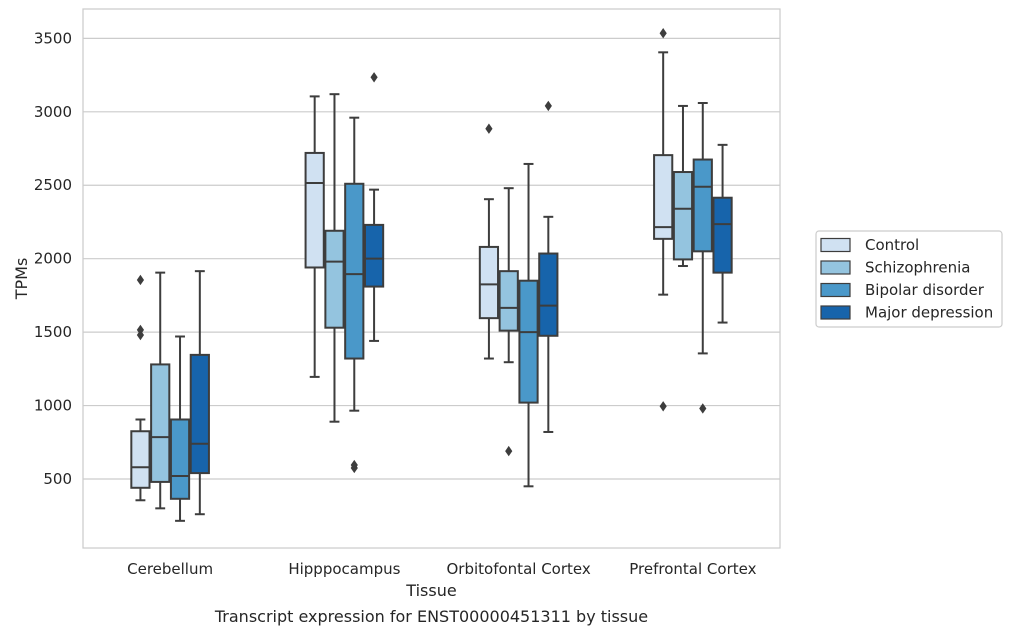 Image resolution: width=1012 pixels, height=634 pixels. I want to click on y-tick-label: 1500, so click(53, 332).